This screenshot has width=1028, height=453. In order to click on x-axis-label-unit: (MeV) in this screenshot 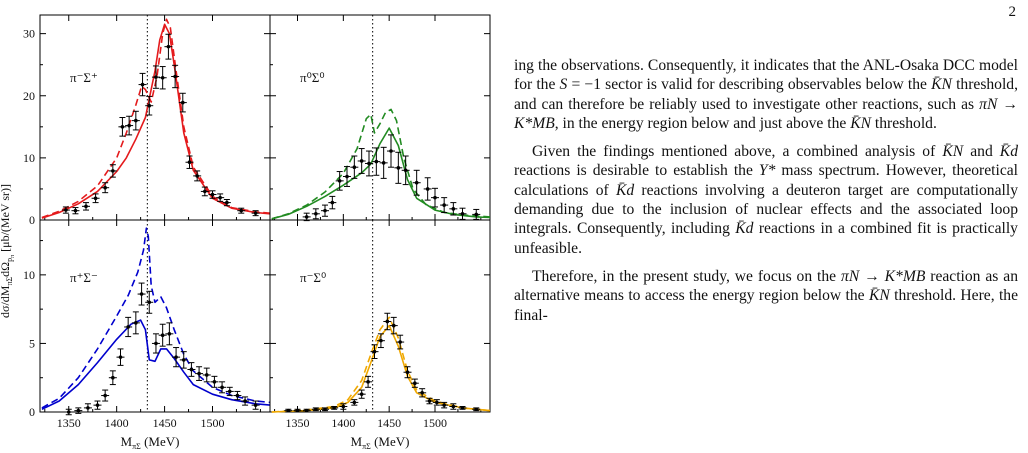, I will do `click(390, 441)`.